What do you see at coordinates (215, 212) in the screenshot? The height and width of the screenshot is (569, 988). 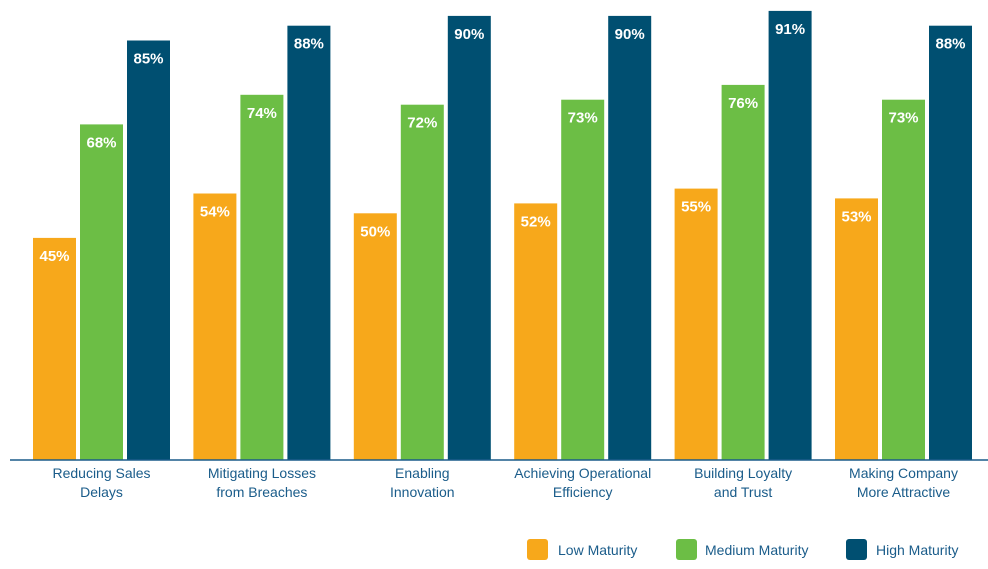 I see `bar-value-label: 54%` at bounding box center [215, 212].